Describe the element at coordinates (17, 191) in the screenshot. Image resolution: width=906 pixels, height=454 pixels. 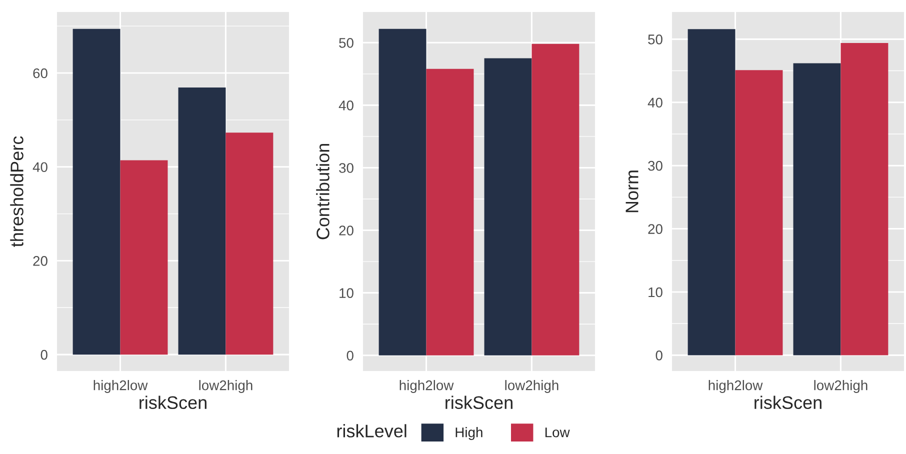
I see `y-axis-title: thresholdPerc` at that location.